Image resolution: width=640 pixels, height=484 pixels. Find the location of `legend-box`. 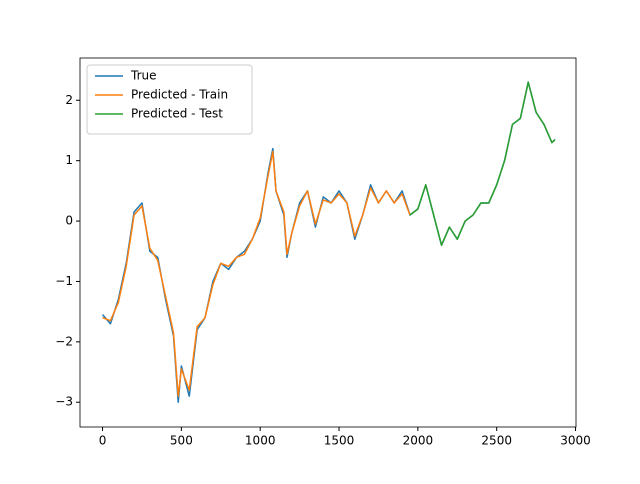

legend-box is located at coordinates (169, 99).